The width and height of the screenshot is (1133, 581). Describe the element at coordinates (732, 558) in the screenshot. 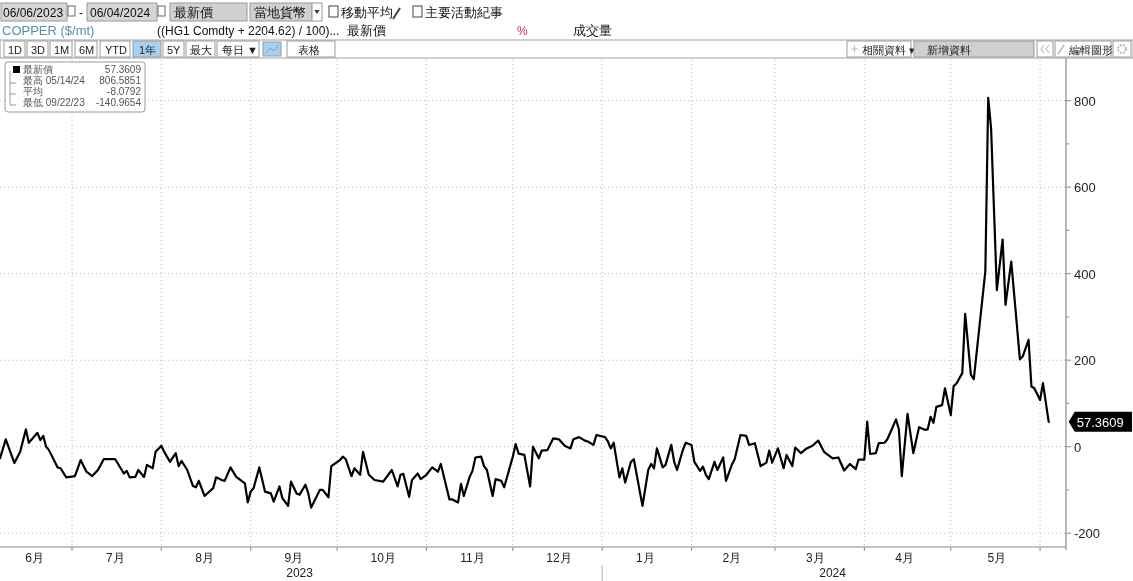

I see `x-tick-label: 2月` at that location.